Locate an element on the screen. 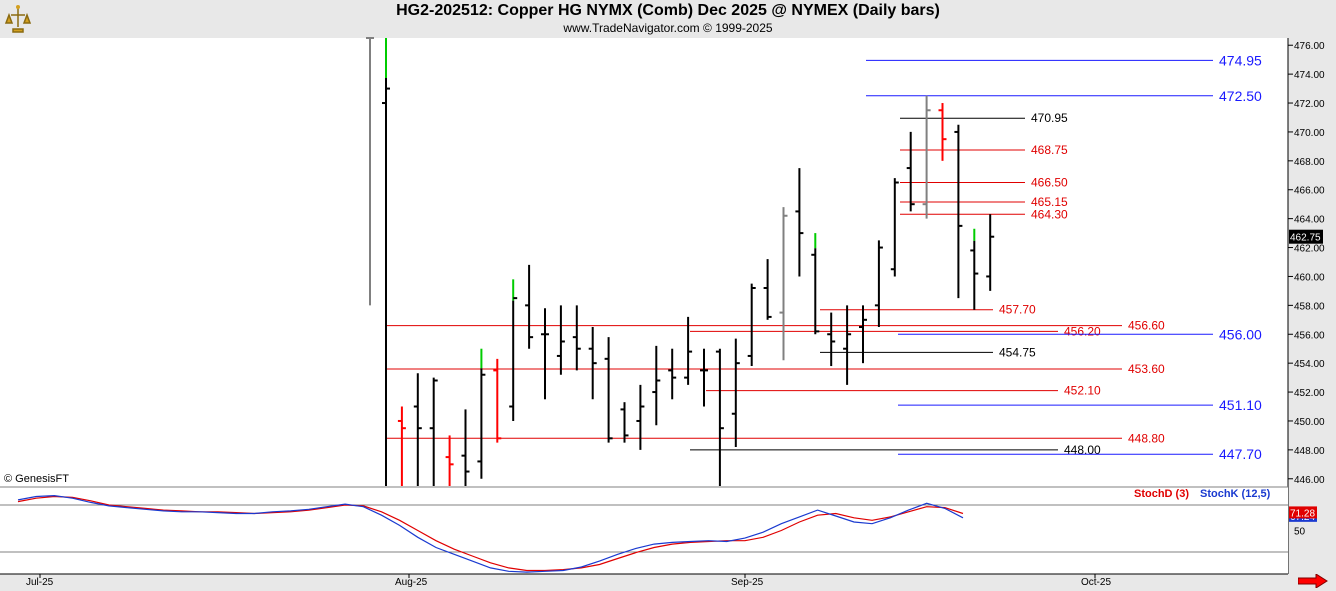  stoch-d-line is located at coordinates (490, 533).